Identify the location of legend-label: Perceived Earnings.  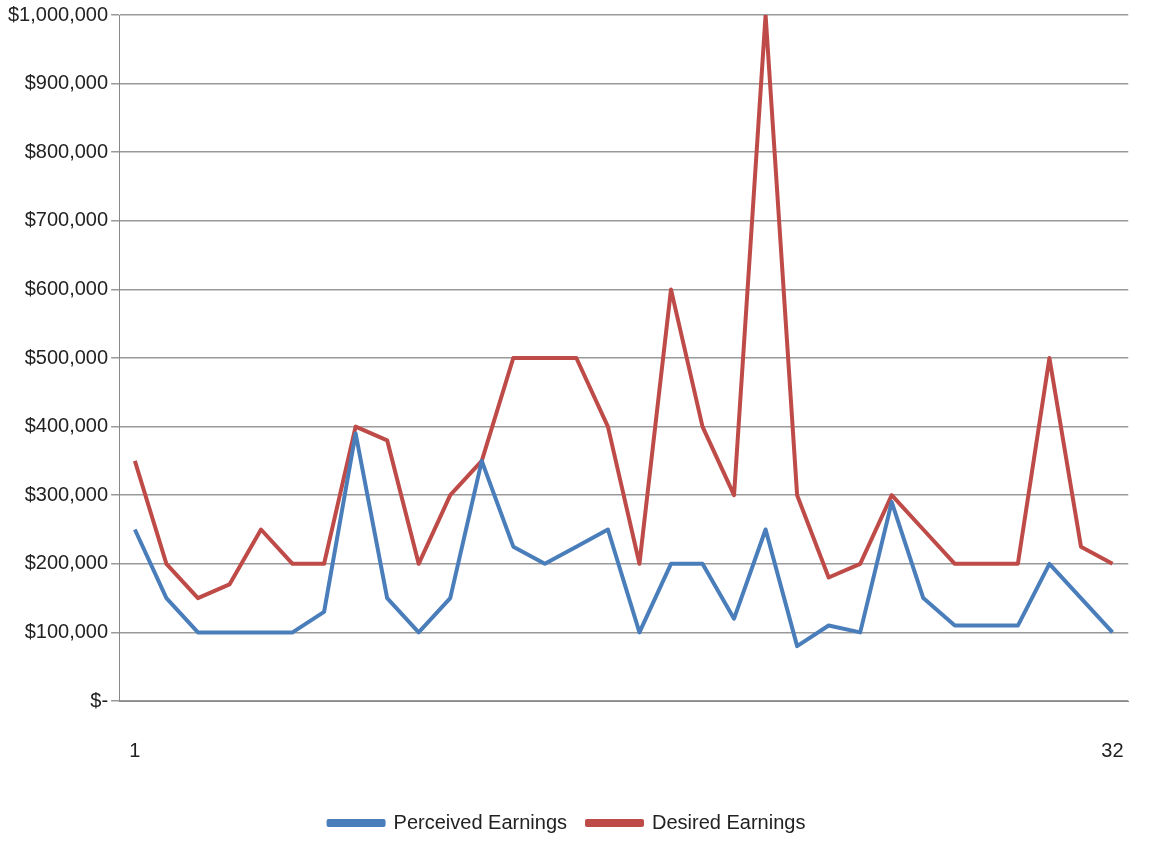
(480, 821).